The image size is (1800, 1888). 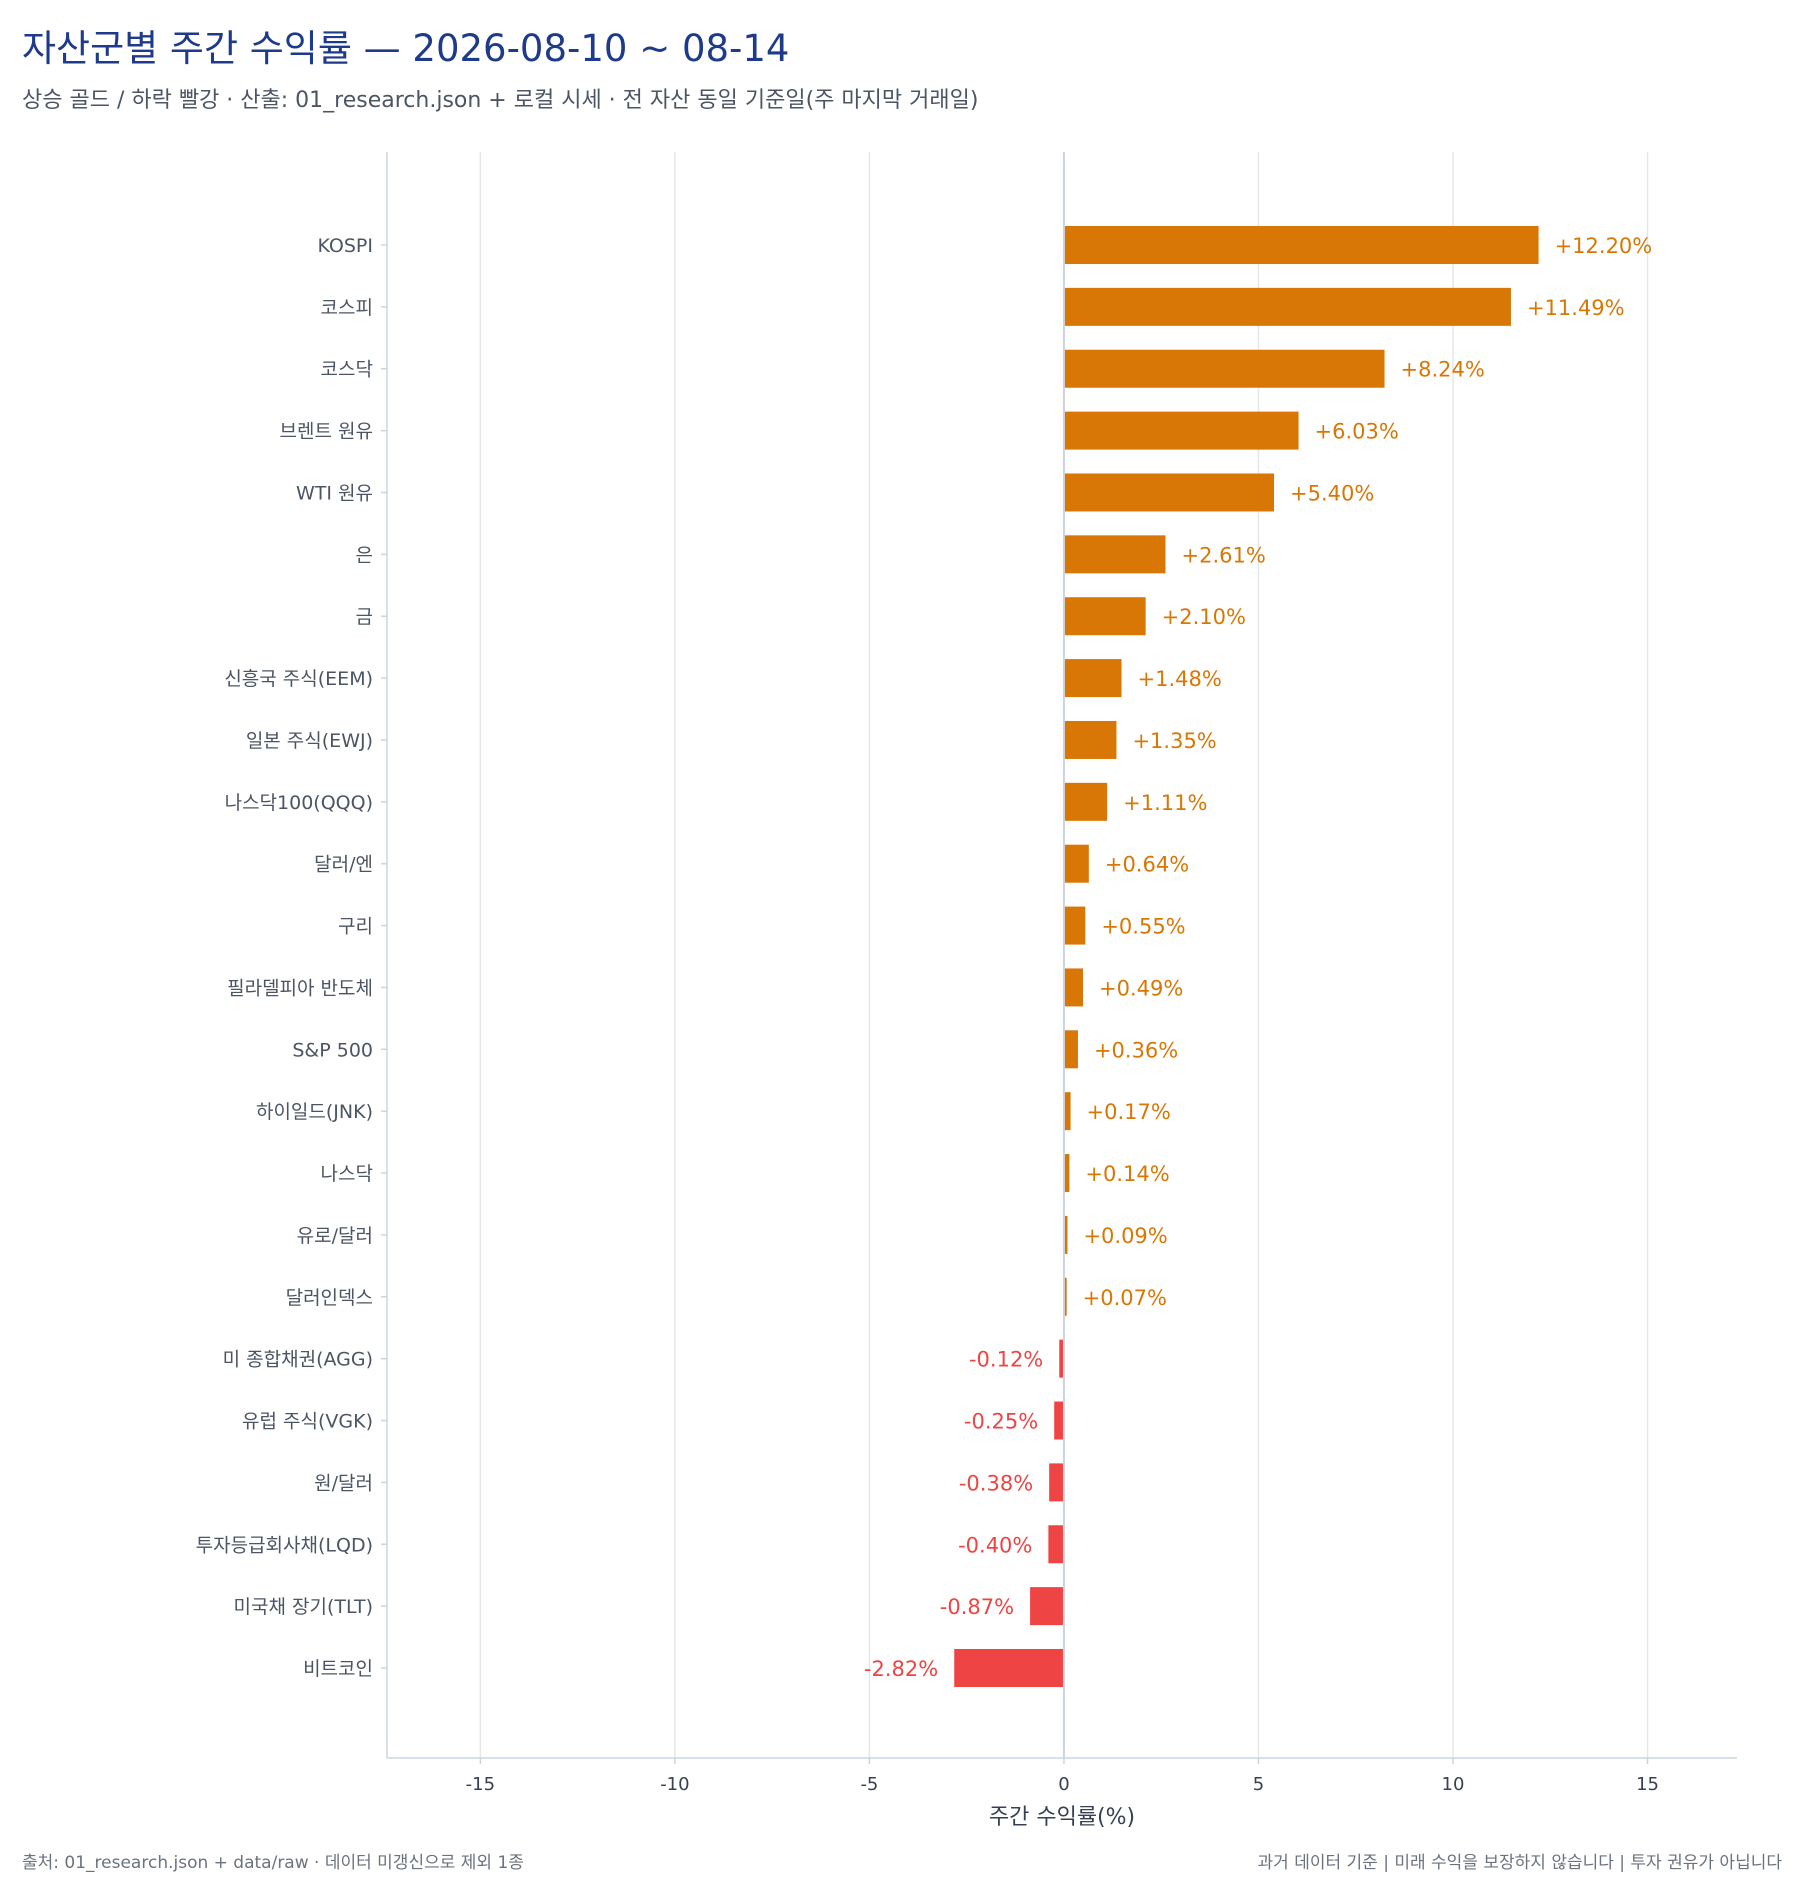 What do you see at coordinates (364, 555) in the screenshot?
I see `category-label: 은` at bounding box center [364, 555].